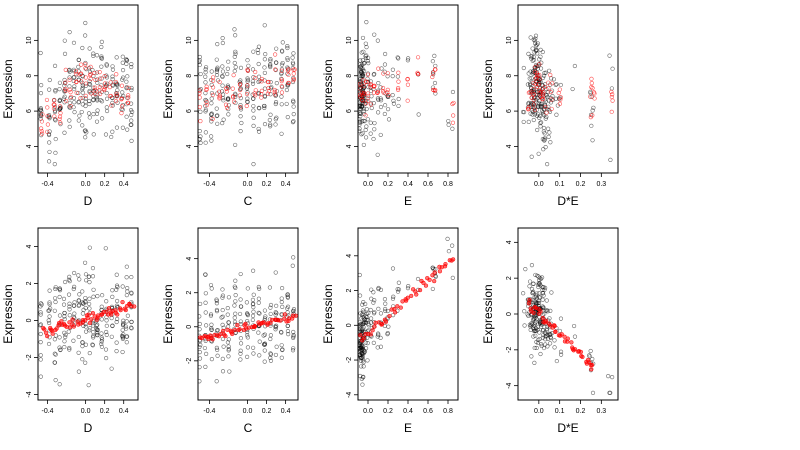  I want to click on y-tick-label: 4, so click(509, 242).